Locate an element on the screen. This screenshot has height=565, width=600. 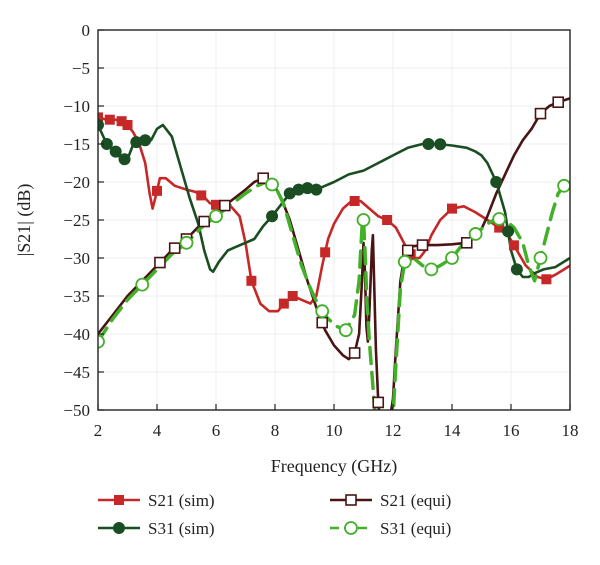
legend-label: S21 (equi) is located at coordinates (415, 500).